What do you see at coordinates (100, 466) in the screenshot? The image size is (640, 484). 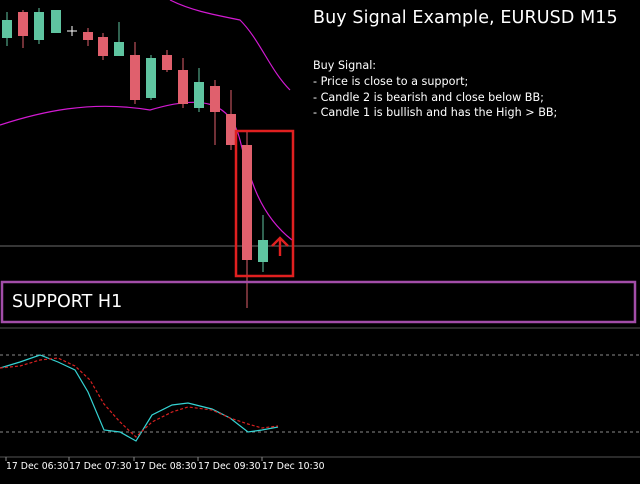 I see `time-label: 17 Dec 07:30` at bounding box center [100, 466].